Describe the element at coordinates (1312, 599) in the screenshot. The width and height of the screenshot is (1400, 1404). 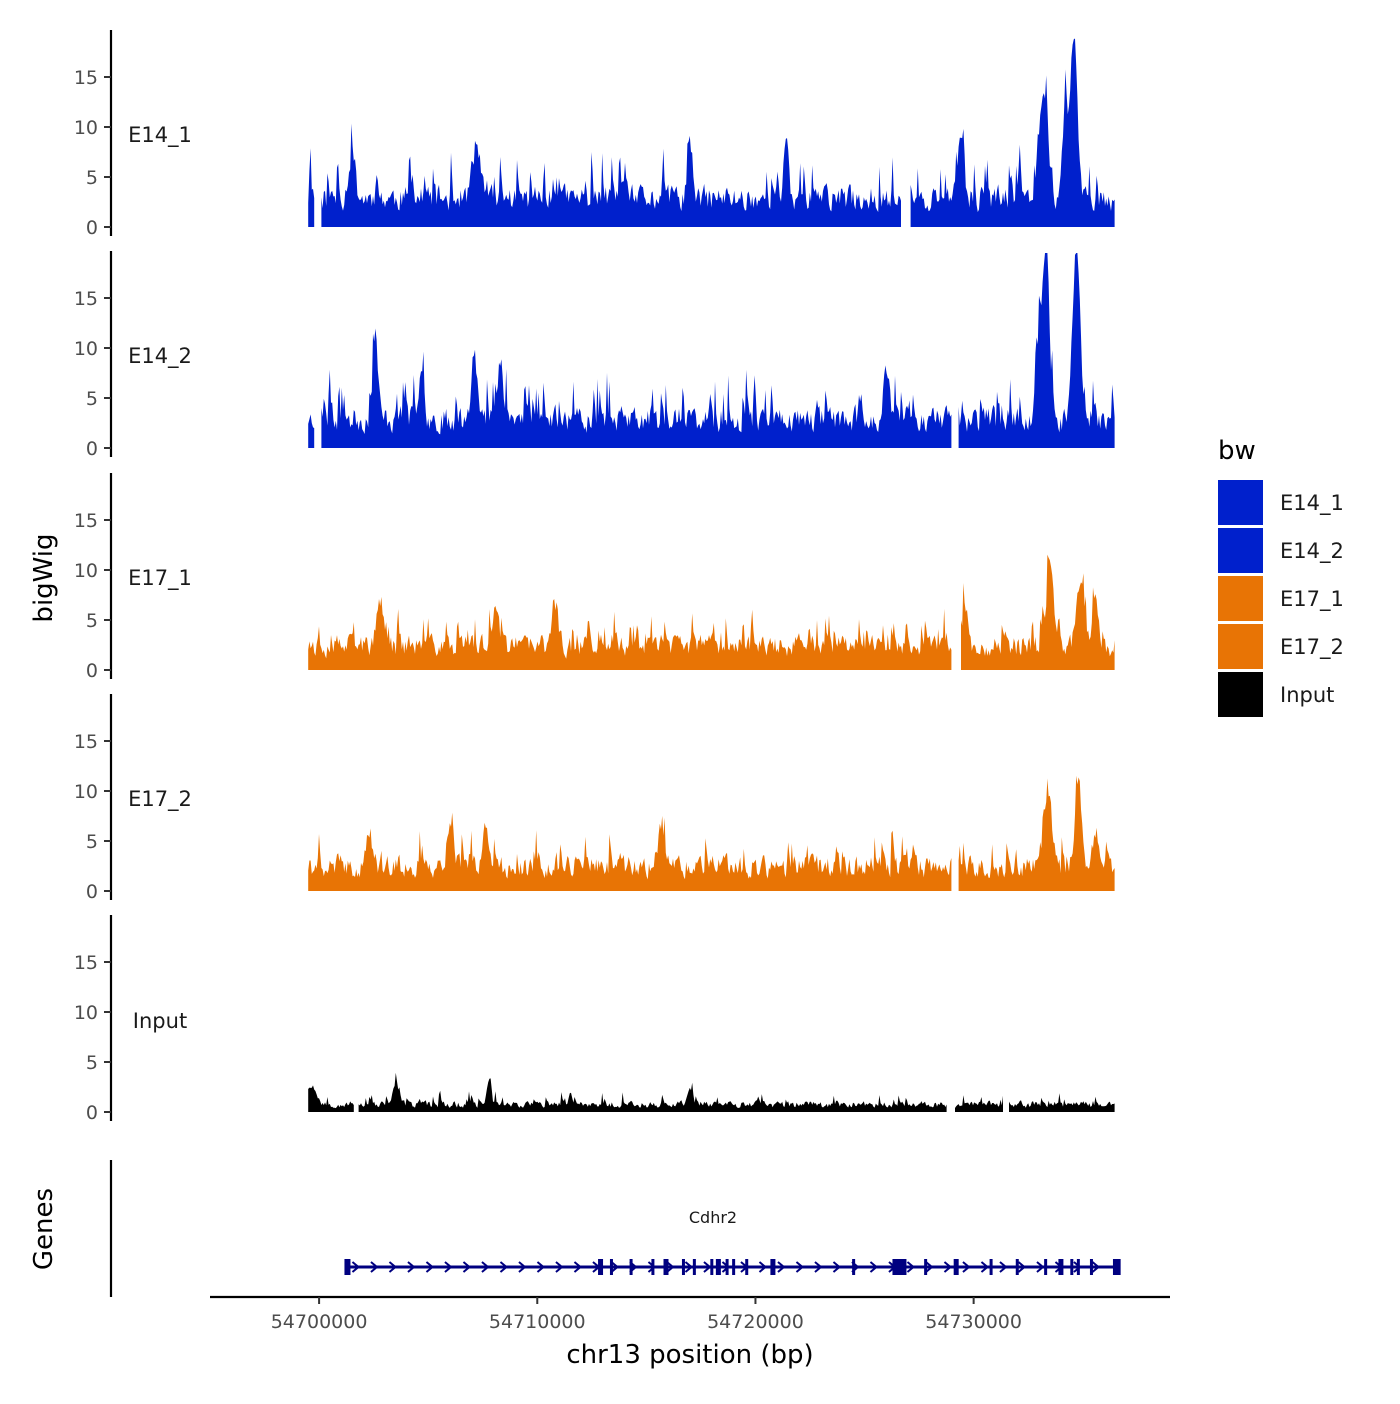
I see `legend-label: E17_1` at that location.